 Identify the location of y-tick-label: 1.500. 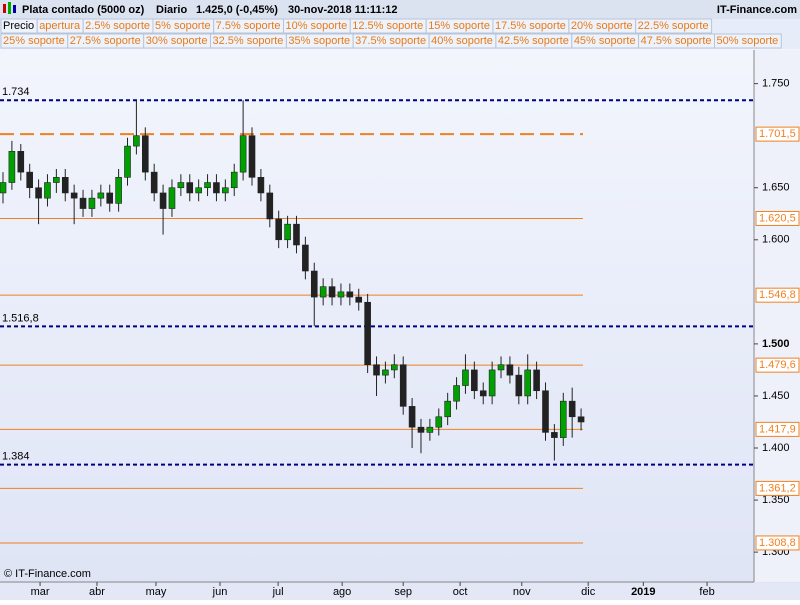
(776, 344).